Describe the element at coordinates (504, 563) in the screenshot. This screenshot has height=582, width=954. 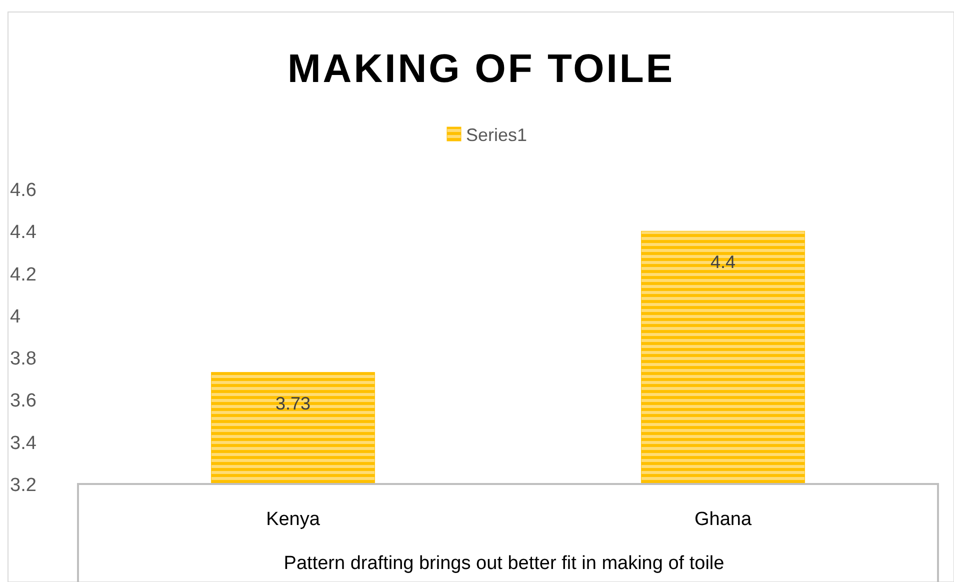
I see `x-axis-title: Pattern drafting brings out better fit in making of toile` at that location.